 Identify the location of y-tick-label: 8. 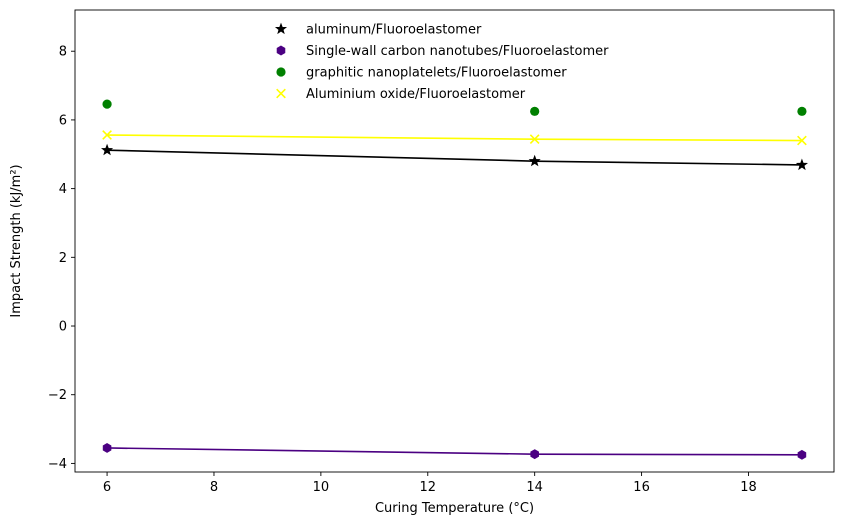
(63, 52).